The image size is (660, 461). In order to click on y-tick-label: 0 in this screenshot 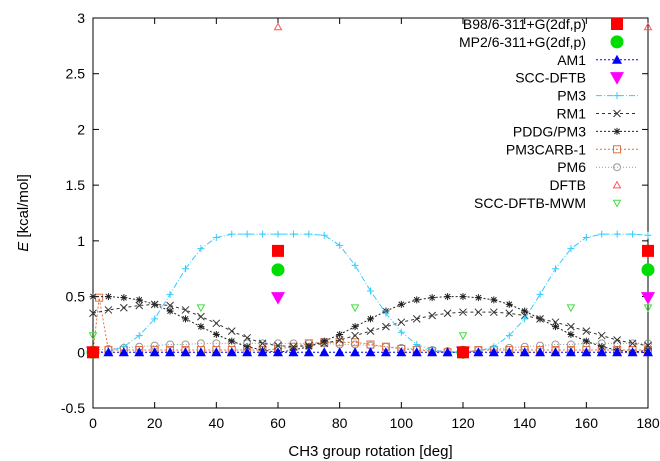, I will do `click(81, 352)`.